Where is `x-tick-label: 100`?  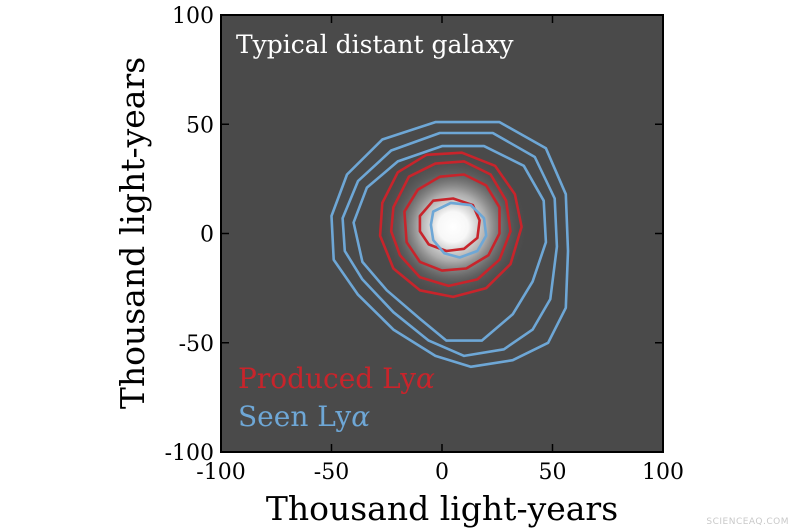 x-tick-label: 100 is located at coordinates (663, 472).